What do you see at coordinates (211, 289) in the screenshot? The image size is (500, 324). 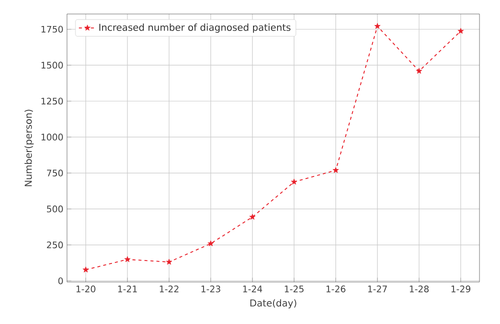 I see `x-tick-label: 1-23` at bounding box center [211, 289].